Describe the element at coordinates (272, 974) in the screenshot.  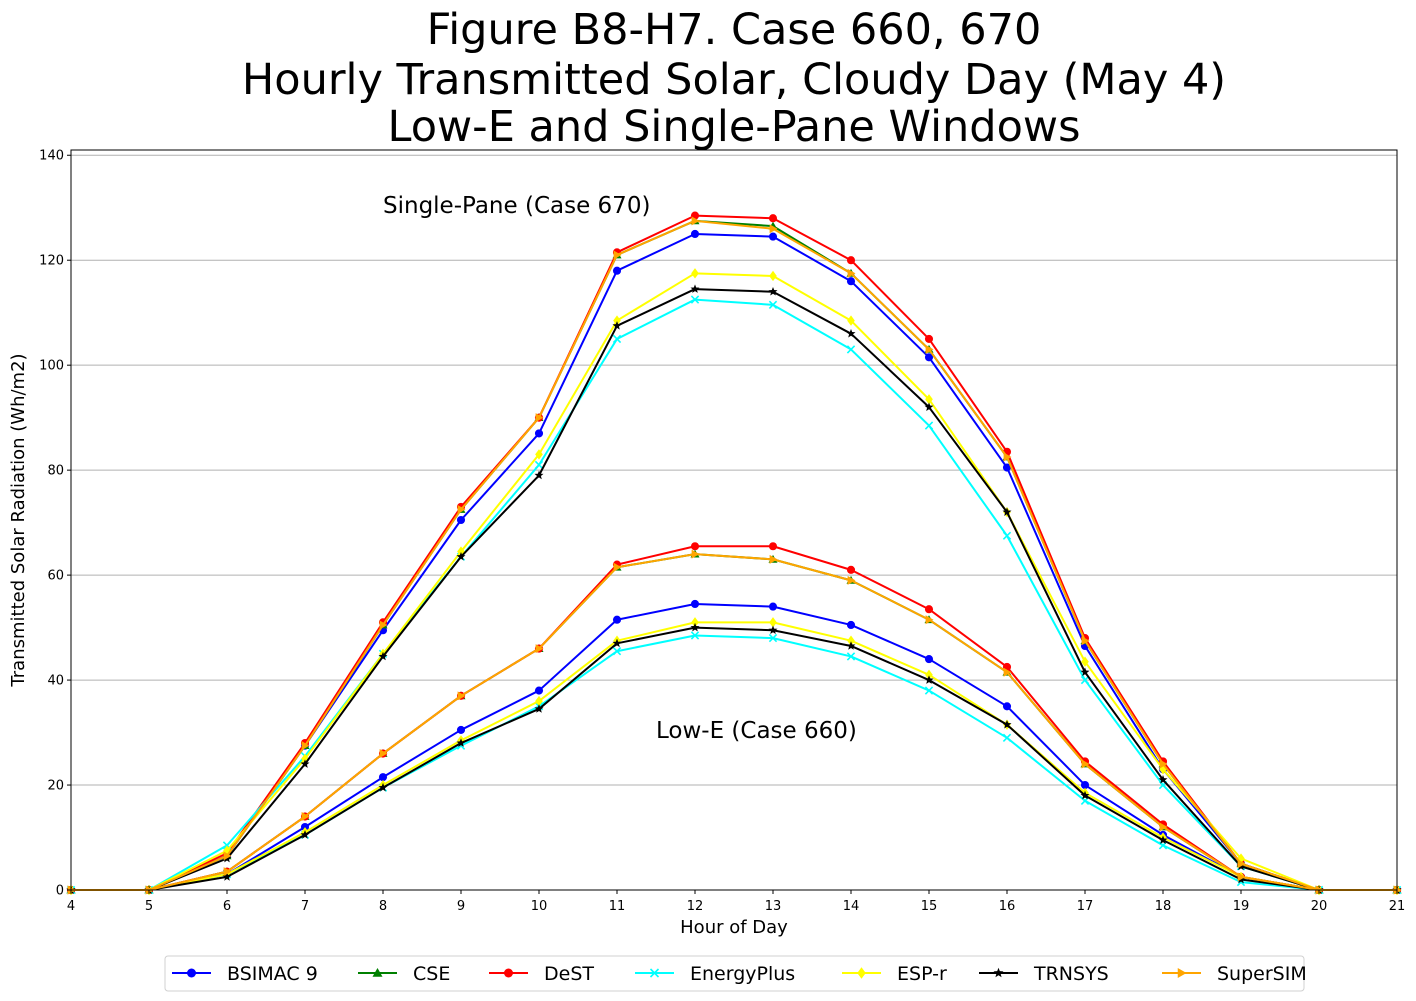
I see `legend-label: BSIMAC 9` at that location.